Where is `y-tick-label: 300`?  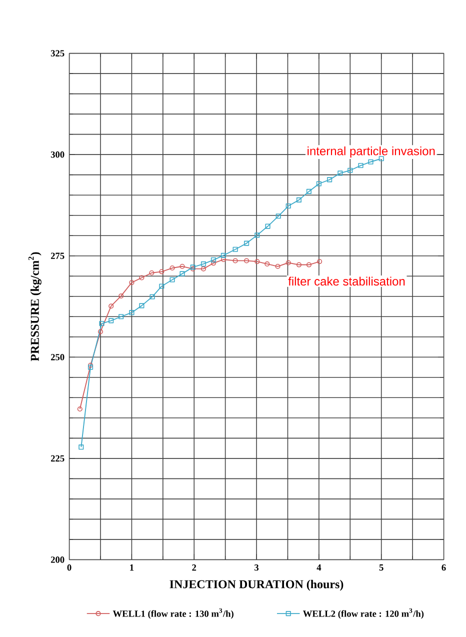
y-tick-label: 300 is located at coordinates (57, 154).